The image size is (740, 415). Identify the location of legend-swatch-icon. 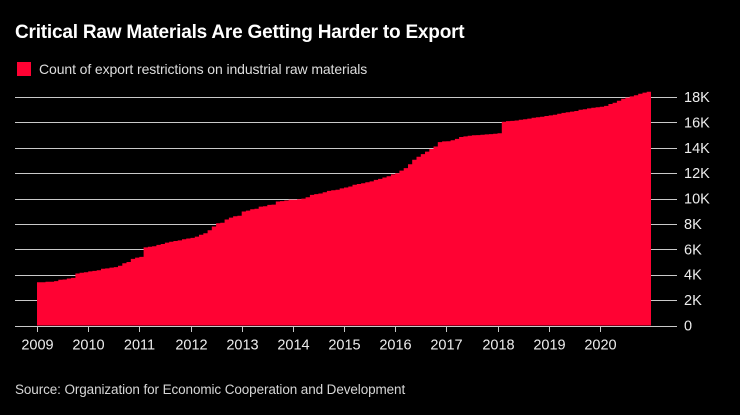
(24, 69).